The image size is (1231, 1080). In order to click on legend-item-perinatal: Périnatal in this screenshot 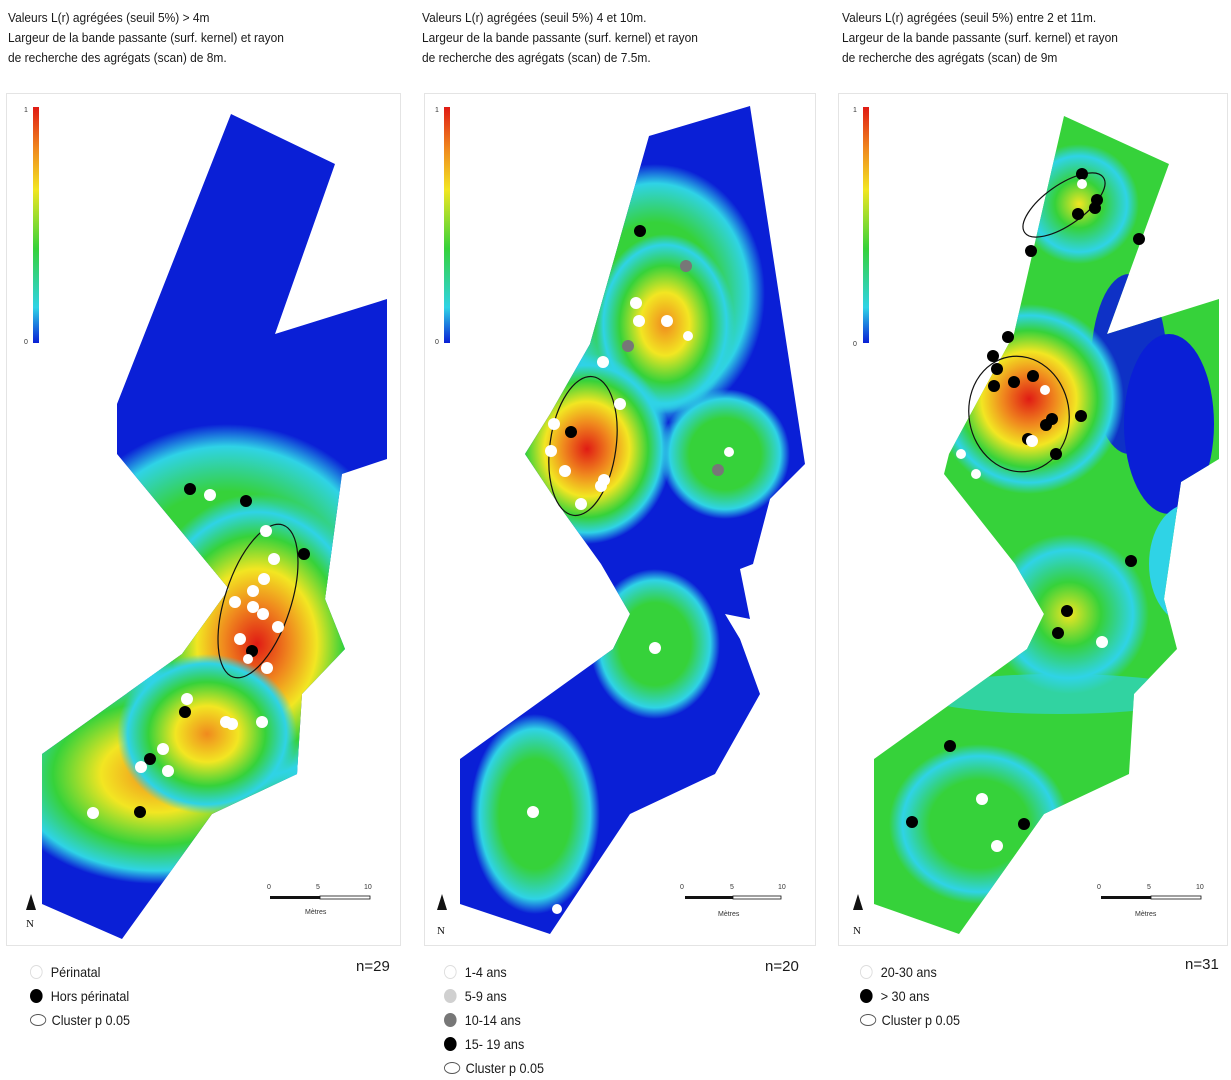, I will do `click(80, 972)`.